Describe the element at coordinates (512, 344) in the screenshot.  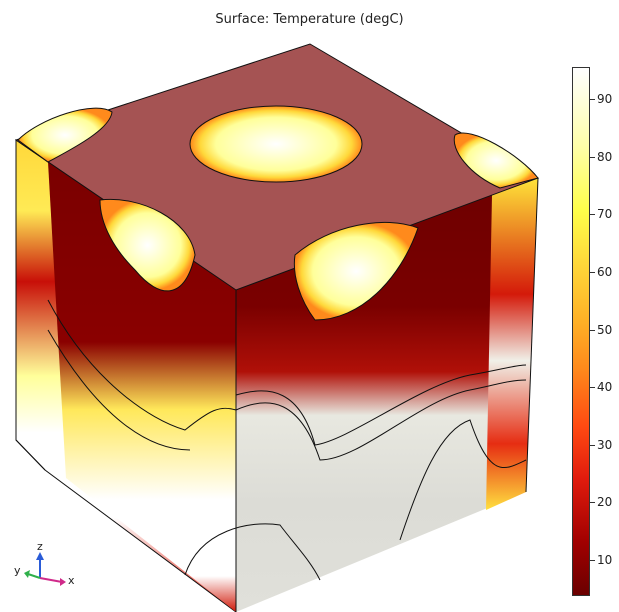
I see `cube-right-face` at that location.